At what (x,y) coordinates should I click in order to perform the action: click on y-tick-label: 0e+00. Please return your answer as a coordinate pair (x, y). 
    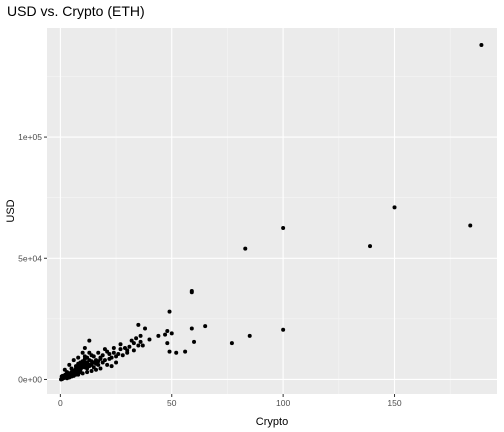
    Looking at the image, I should click on (30, 379).